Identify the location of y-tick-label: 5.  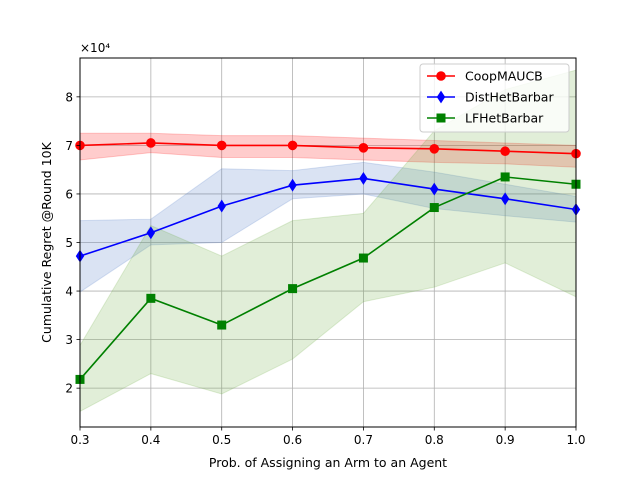
(69, 243).